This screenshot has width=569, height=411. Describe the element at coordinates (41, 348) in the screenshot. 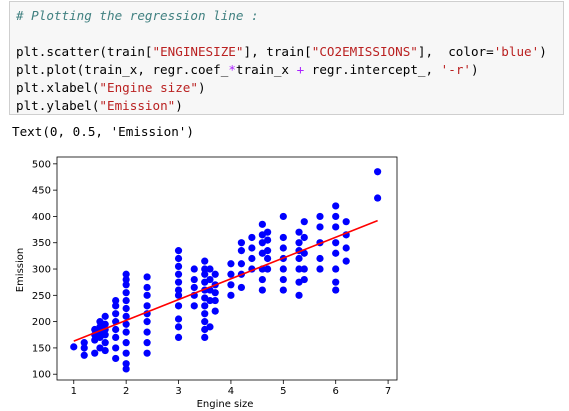

I see `y-tick-label: 150` at that location.